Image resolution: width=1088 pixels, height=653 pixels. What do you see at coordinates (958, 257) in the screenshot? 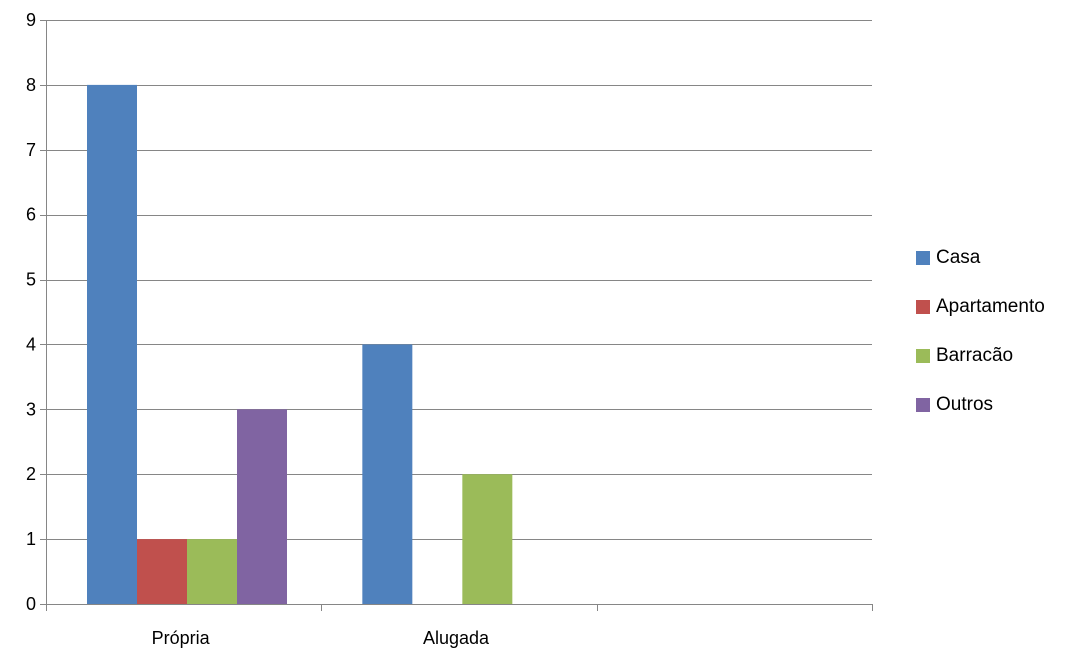
I see `legend-label: Casa` at bounding box center [958, 257].